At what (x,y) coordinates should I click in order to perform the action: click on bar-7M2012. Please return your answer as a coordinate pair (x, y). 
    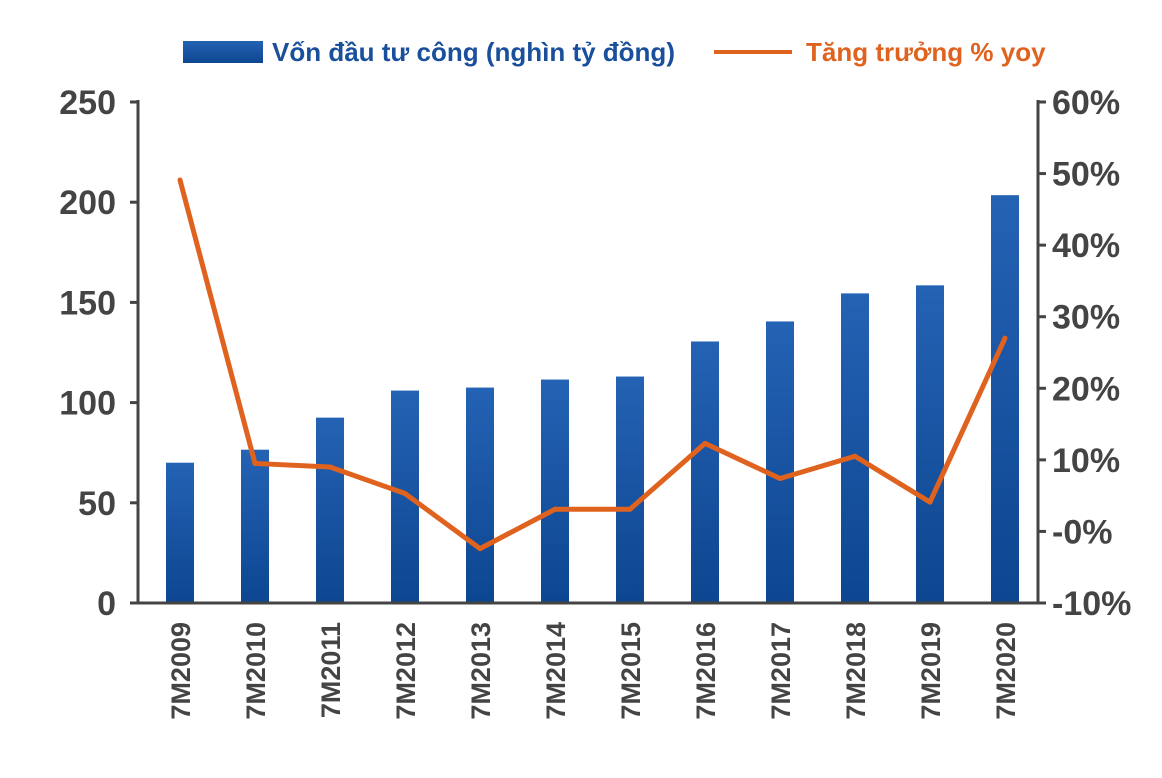
    Looking at the image, I should click on (405, 496).